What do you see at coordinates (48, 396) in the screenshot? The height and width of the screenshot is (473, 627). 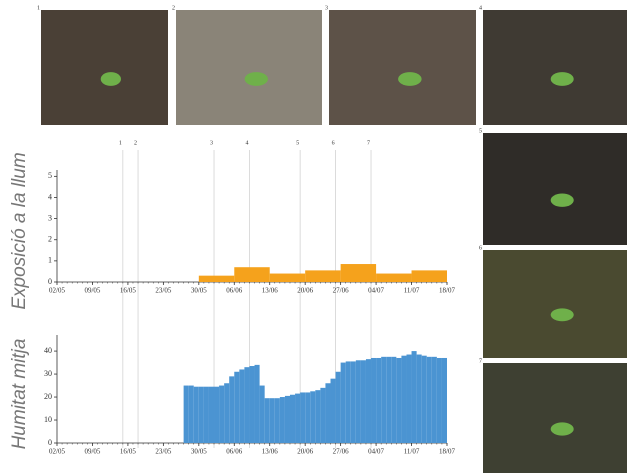 I see `y-tick-label: 20` at bounding box center [48, 396].